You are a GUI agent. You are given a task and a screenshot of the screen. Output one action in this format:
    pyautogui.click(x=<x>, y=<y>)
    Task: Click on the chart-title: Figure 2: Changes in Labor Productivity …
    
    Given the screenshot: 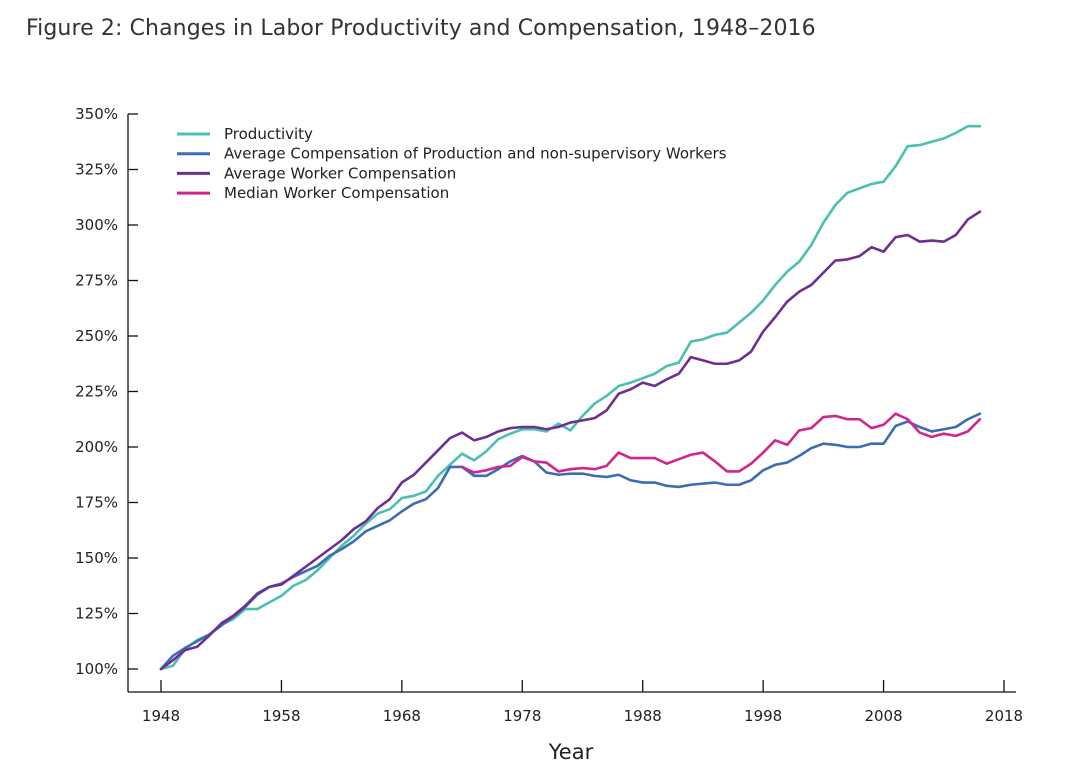 What is the action you would take?
    pyautogui.click(x=421, y=28)
    